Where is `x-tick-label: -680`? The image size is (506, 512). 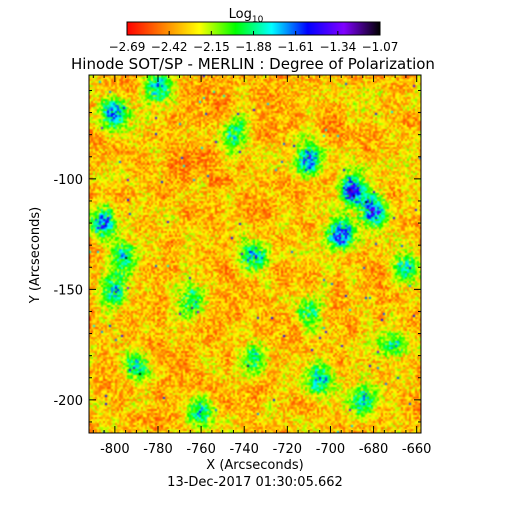 x-tick-label: -680 is located at coordinates (374, 449).